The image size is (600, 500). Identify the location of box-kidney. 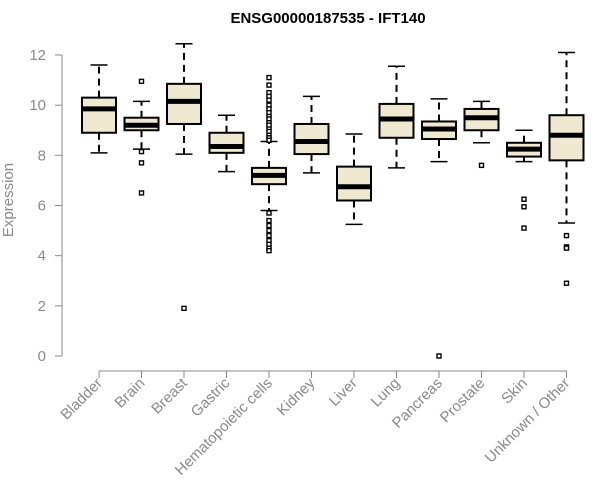
(311, 134).